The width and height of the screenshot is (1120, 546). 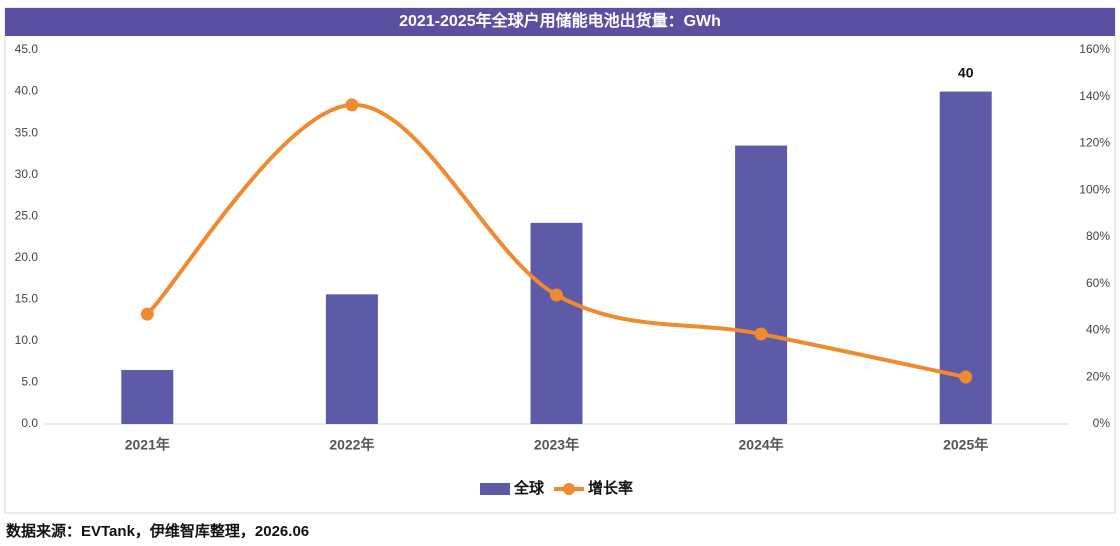 I want to click on legend-label: 增长率, so click(x=610, y=488).